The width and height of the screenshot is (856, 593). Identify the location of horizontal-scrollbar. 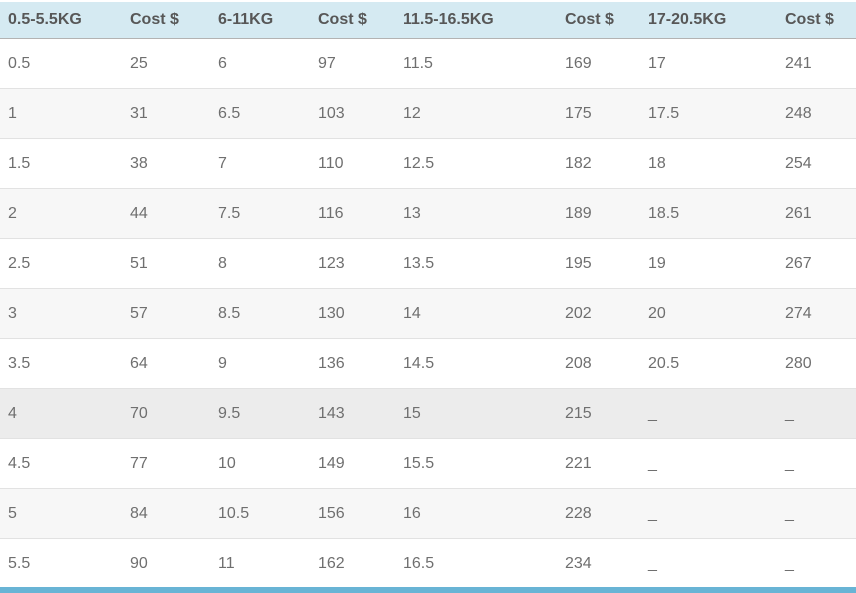
(428, 590).